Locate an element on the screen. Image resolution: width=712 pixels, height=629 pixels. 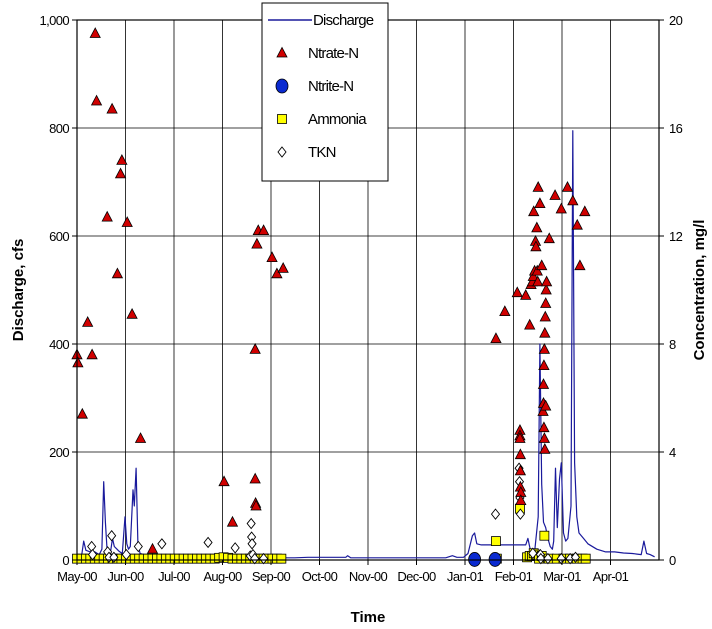
legend-swatch-ammonia is located at coordinates (282, 119).